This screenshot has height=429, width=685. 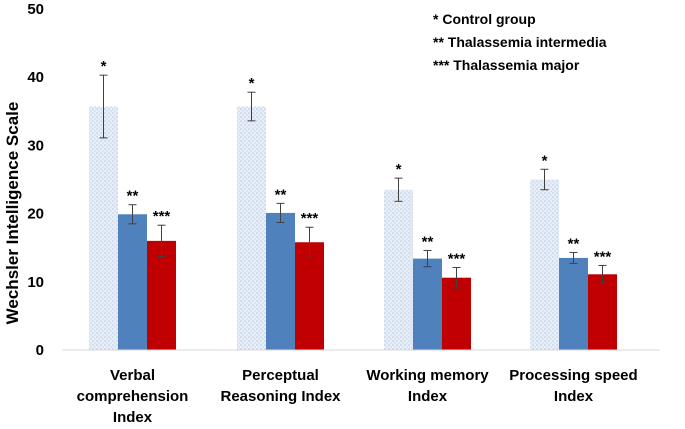 I want to click on category-label: Working memory, so click(x=427, y=375).